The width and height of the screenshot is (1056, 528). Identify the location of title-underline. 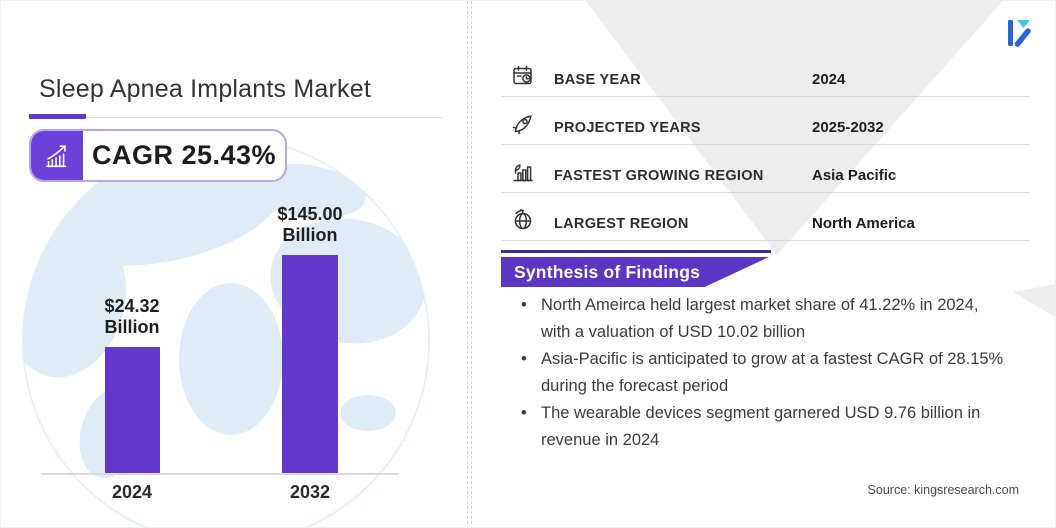
(236, 117).